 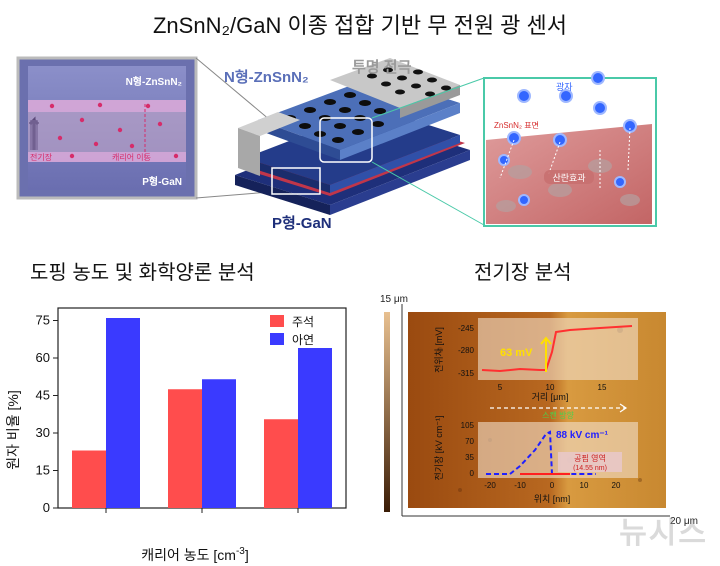 What do you see at coordinates (557, 349) in the screenshot?
I see `potential-curve` at bounding box center [557, 349].